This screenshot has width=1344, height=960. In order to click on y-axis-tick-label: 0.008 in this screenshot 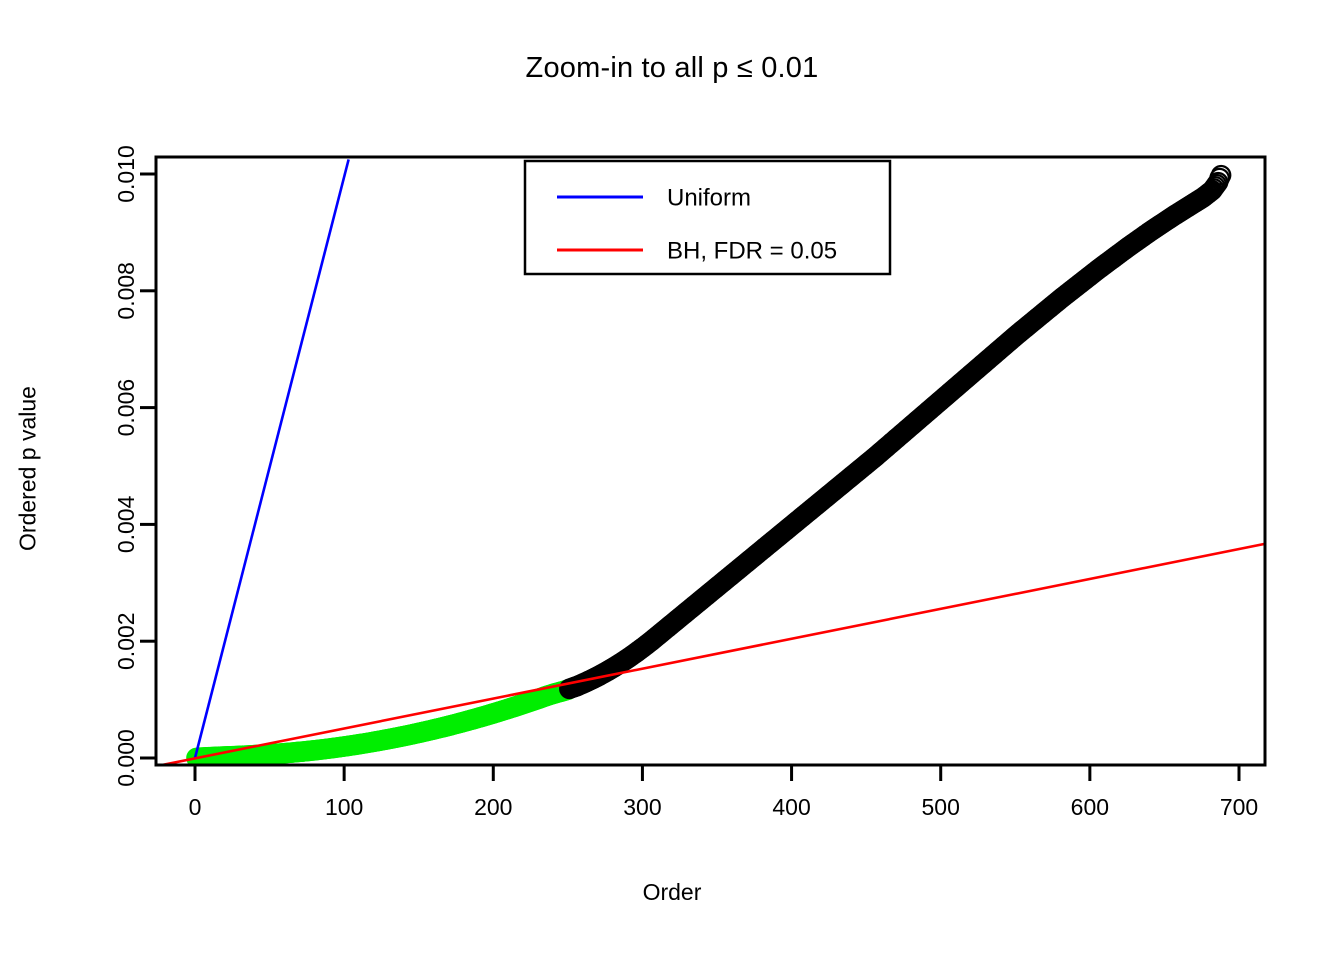, I will do `click(126, 291)`.